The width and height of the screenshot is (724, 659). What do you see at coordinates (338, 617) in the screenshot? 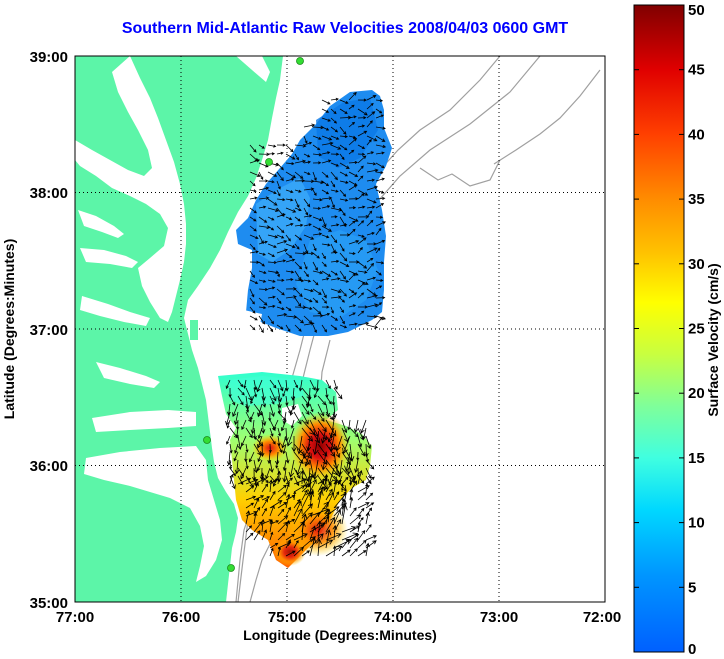
I see `longitude-ticks: 77:00 76:00 75:00 74:00 73:00 72:00` at bounding box center [338, 617].